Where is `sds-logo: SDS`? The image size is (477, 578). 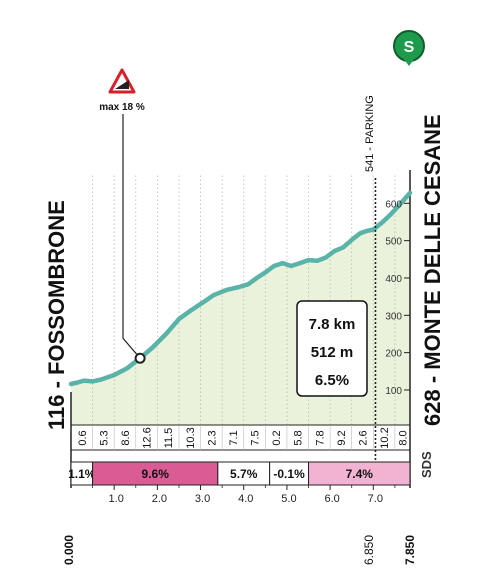 sds-logo: SDS is located at coordinates (426, 464).